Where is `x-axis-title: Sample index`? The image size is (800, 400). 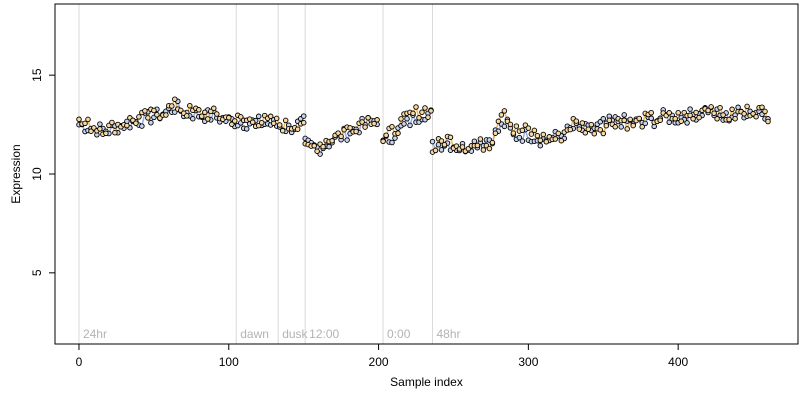 x-axis-title: Sample index is located at coordinates (426, 382).